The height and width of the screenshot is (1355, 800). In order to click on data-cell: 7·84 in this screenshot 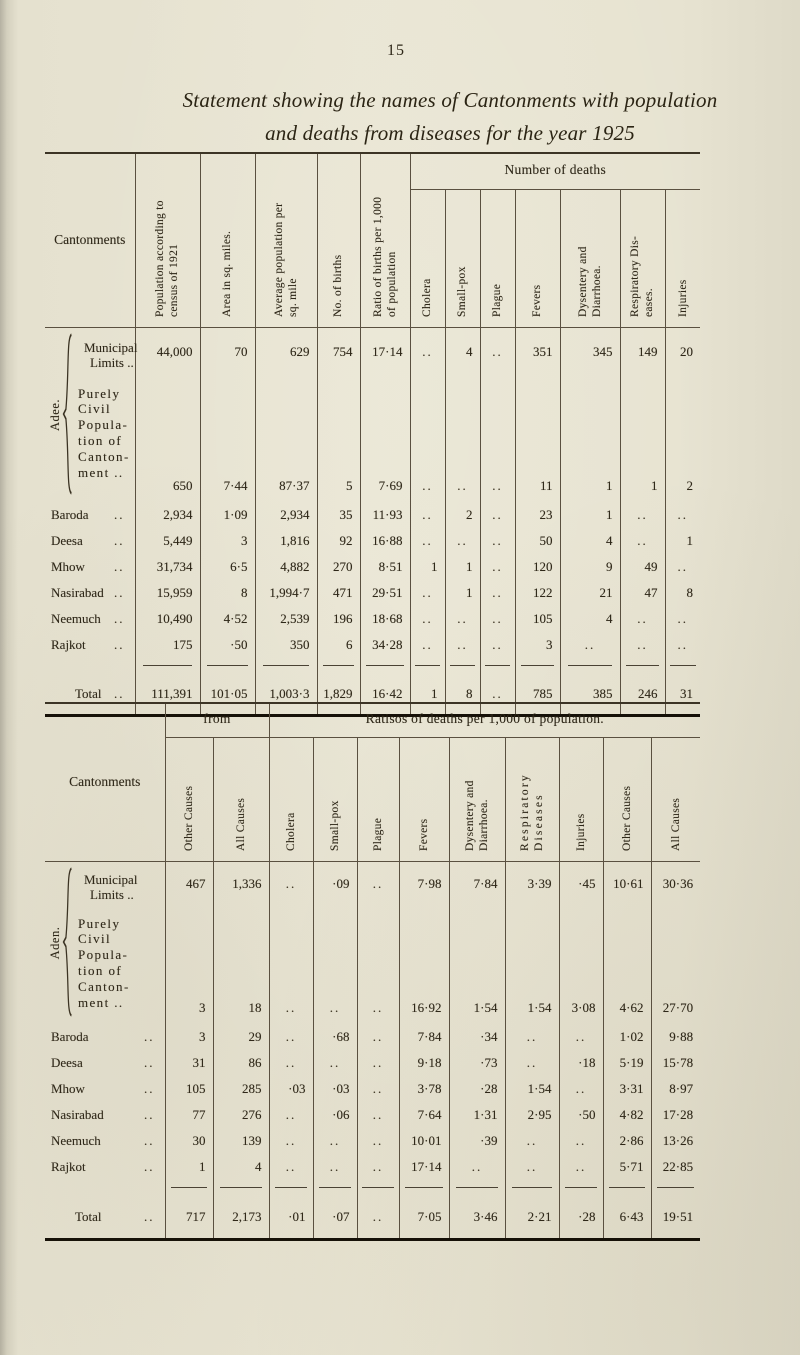, I will do `click(477, 894)`.